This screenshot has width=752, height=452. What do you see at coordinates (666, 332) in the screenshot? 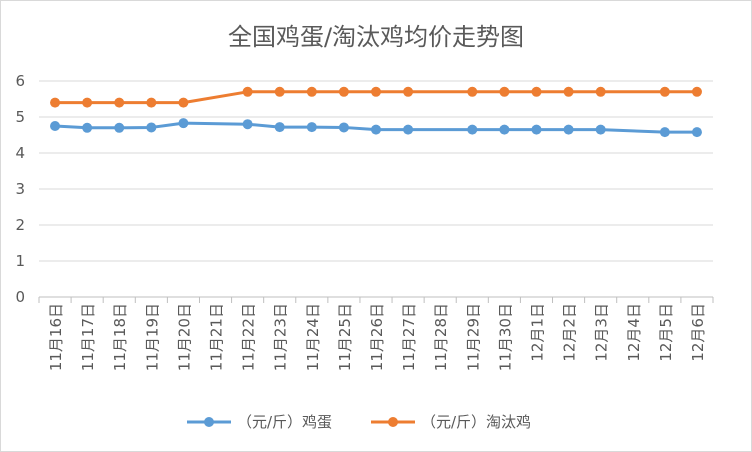
I see `x-tick-label: 12月5日` at bounding box center [666, 332].